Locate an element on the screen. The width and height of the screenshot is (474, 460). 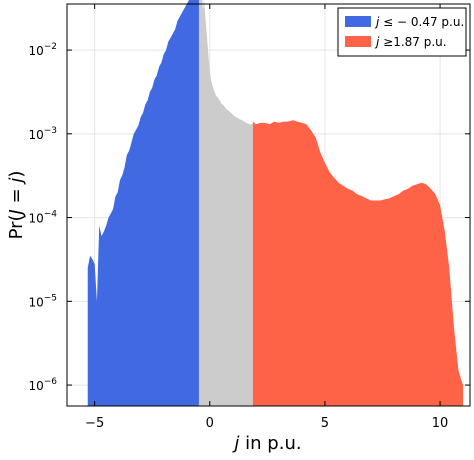
y-tick-label: 10⁻³ is located at coordinates (42, 134).